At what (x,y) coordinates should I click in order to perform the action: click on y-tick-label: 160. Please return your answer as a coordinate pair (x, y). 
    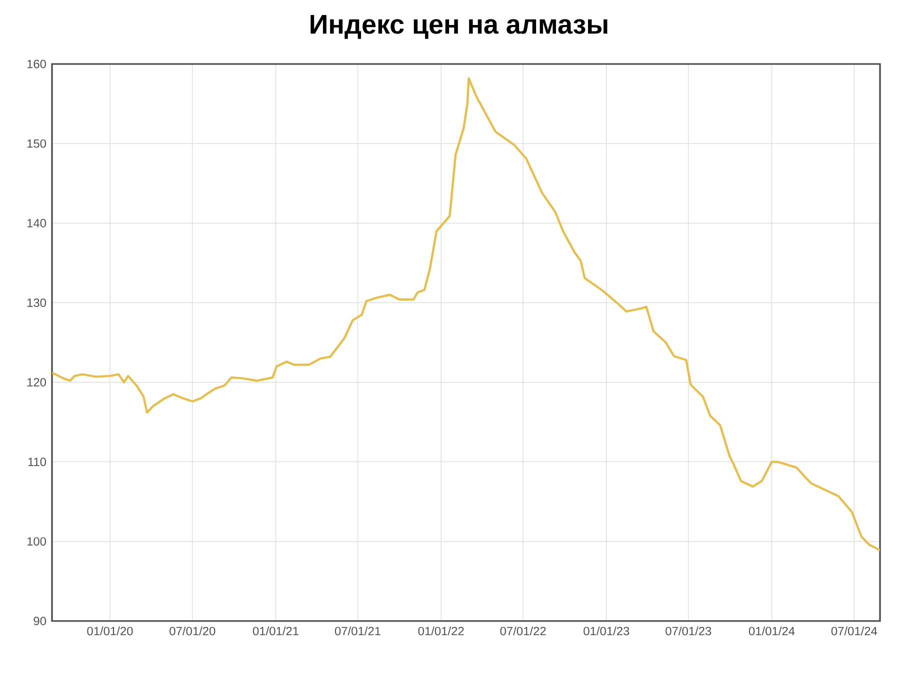
    Looking at the image, I should click on (36, 64).